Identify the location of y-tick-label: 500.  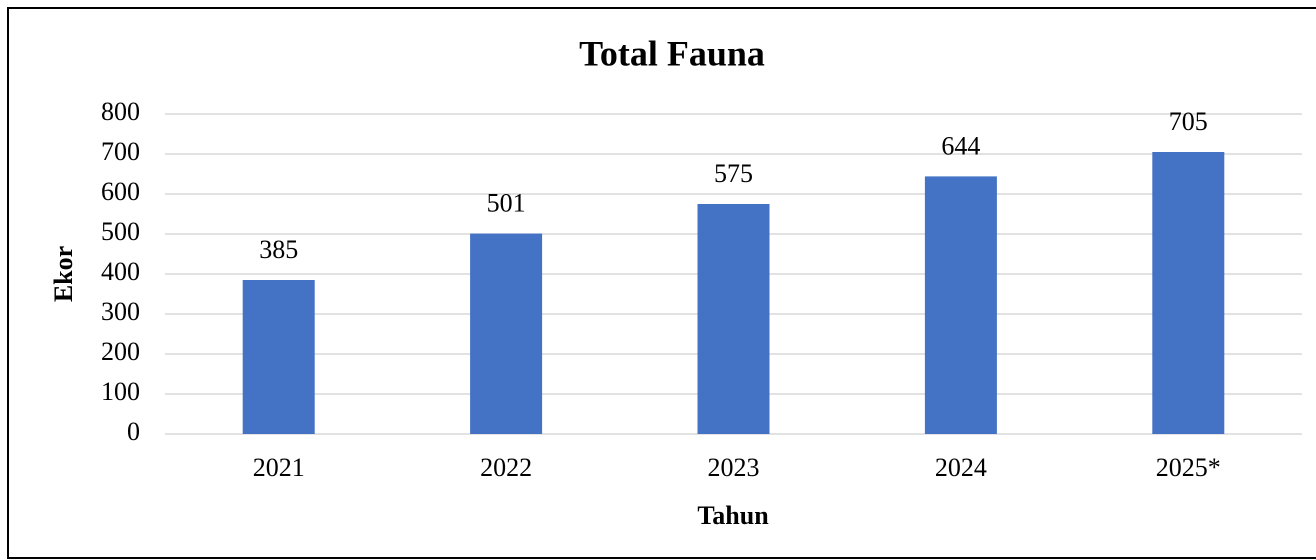
(120, 231).